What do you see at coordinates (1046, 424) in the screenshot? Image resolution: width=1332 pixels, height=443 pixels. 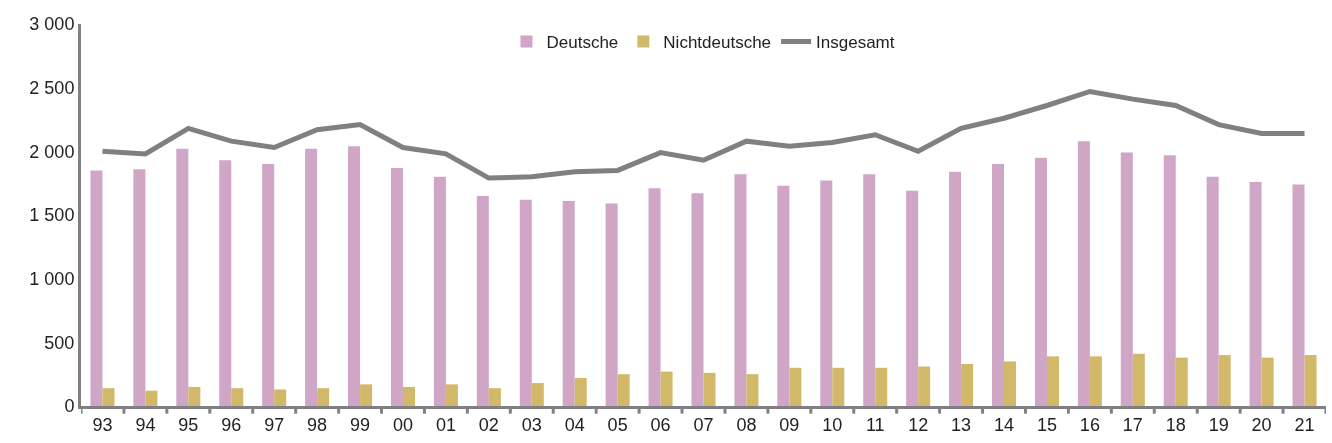 I see `x-tick-label: 15` at bounding box center [1046, 424].